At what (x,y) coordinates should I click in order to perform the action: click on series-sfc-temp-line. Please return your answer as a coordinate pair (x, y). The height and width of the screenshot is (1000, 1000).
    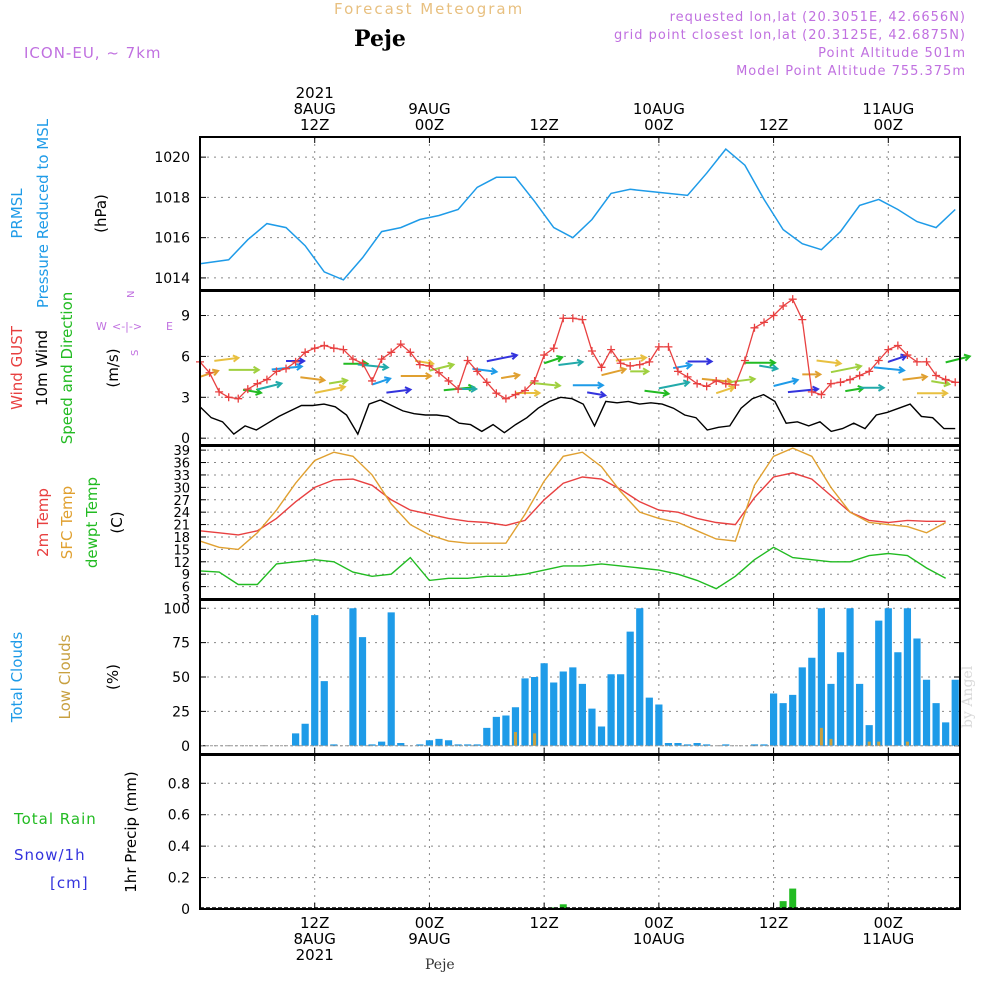
    Looking at the image, I should click on (572, 499).